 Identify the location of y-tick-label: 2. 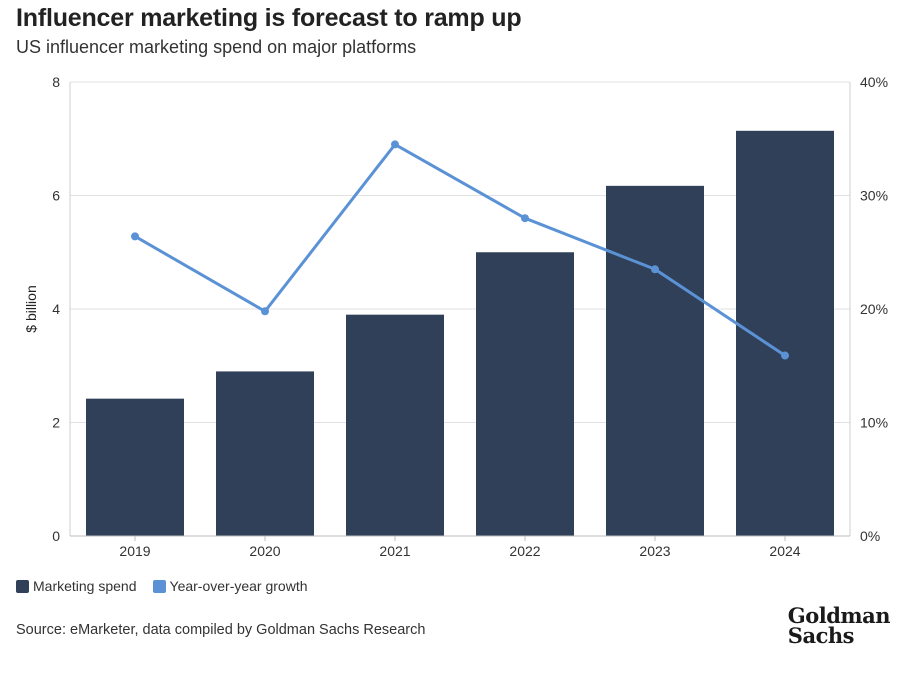
(56, 423).